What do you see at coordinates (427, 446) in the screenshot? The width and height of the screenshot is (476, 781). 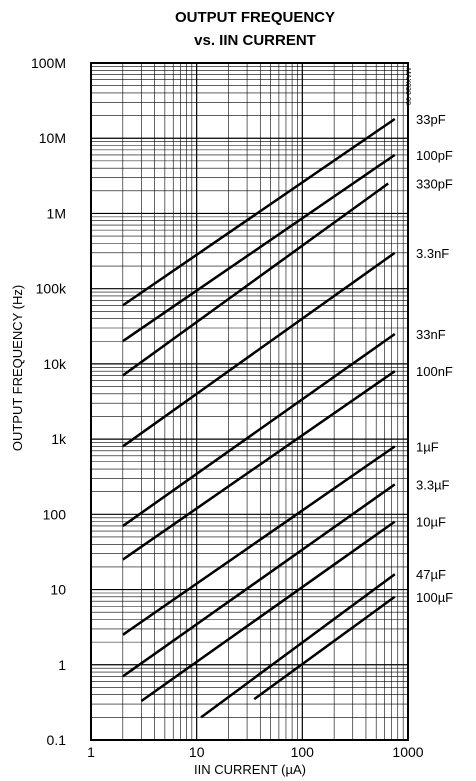 I see `series-label: 1µF` at bounding box center [427, 446].